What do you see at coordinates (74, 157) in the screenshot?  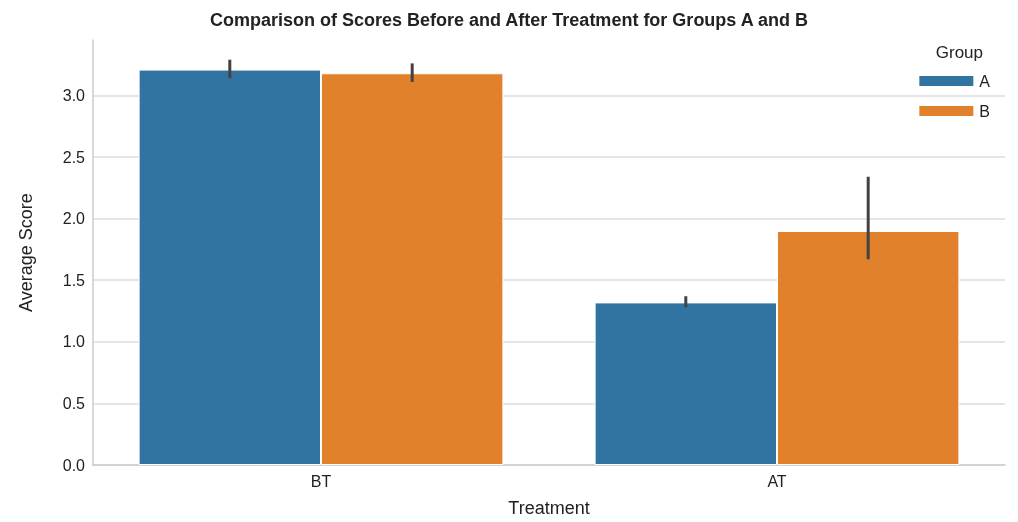 I see `y-tick-label: 2.5` at bounding box center [74, 157].